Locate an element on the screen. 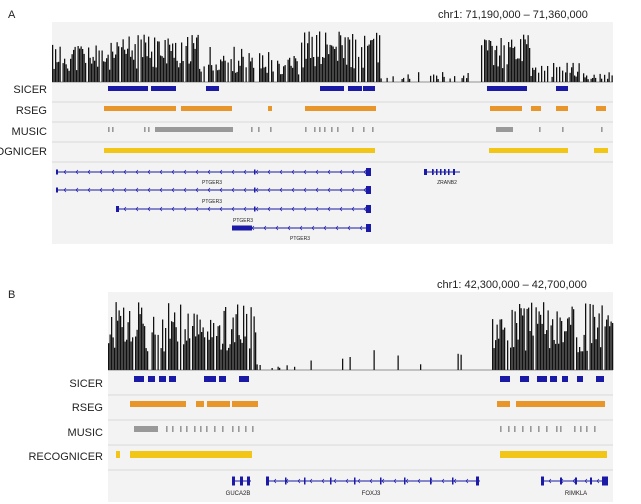  sicer-peak is located at coordinates (600, 379).